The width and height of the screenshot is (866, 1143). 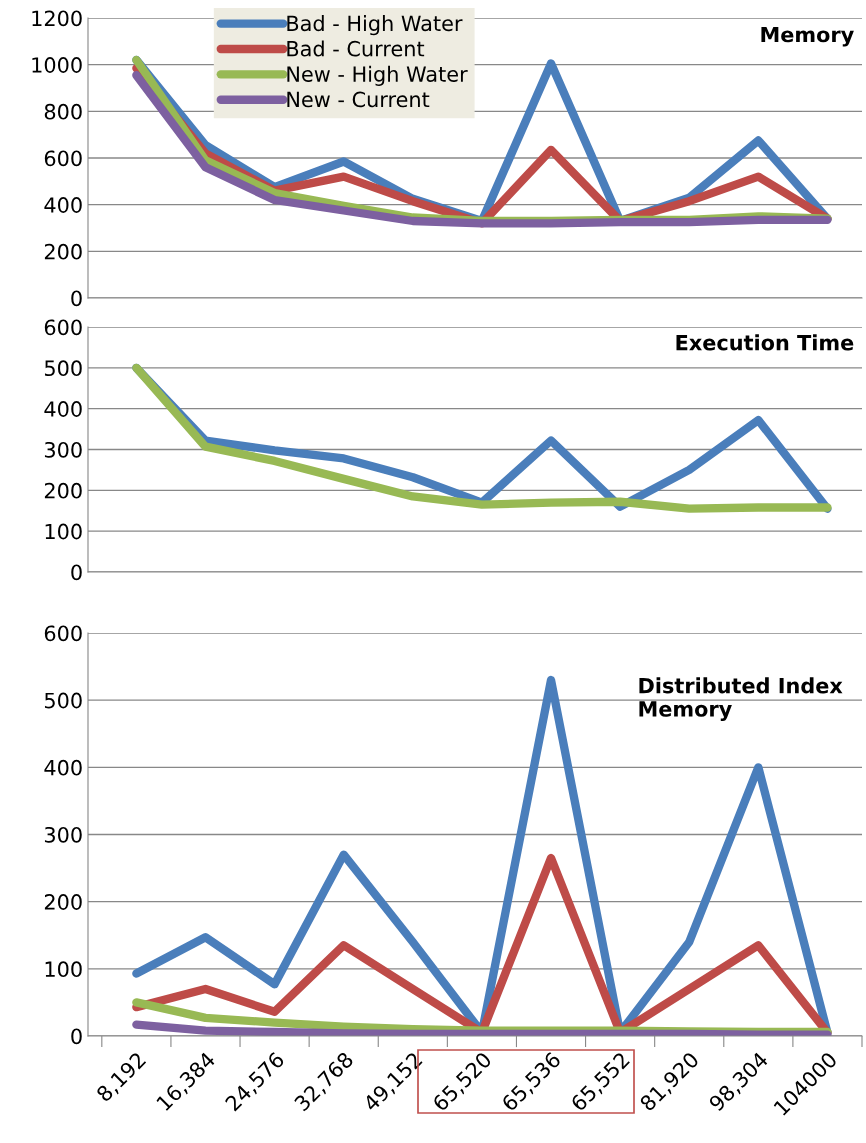 I want to click on legend-label: New - High Water, so click(x=377, y=75).